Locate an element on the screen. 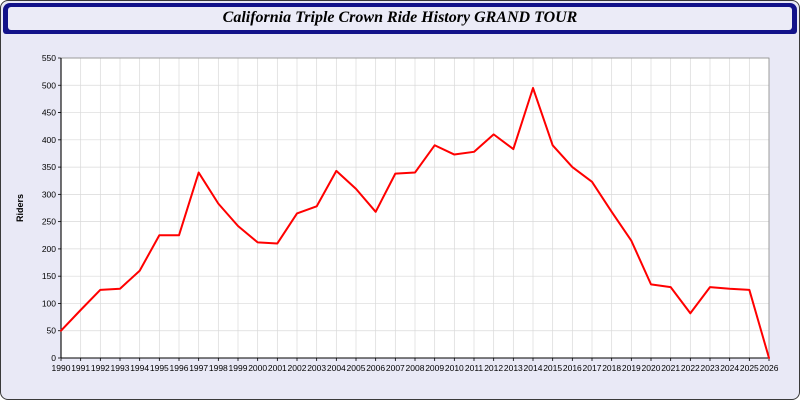  svg-text: 2007 is located at coordinates (395, 368).